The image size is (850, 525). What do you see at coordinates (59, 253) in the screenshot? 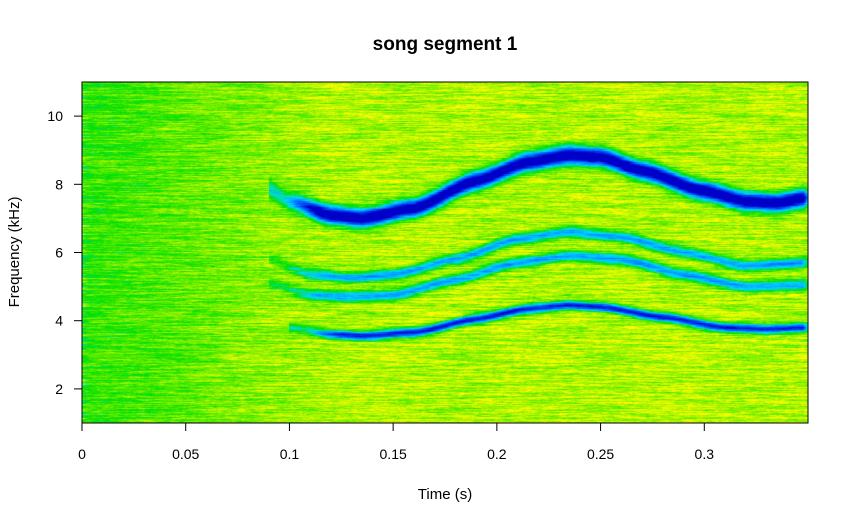
I see `y-tick-label: 6` at bounding box center [59, 253].